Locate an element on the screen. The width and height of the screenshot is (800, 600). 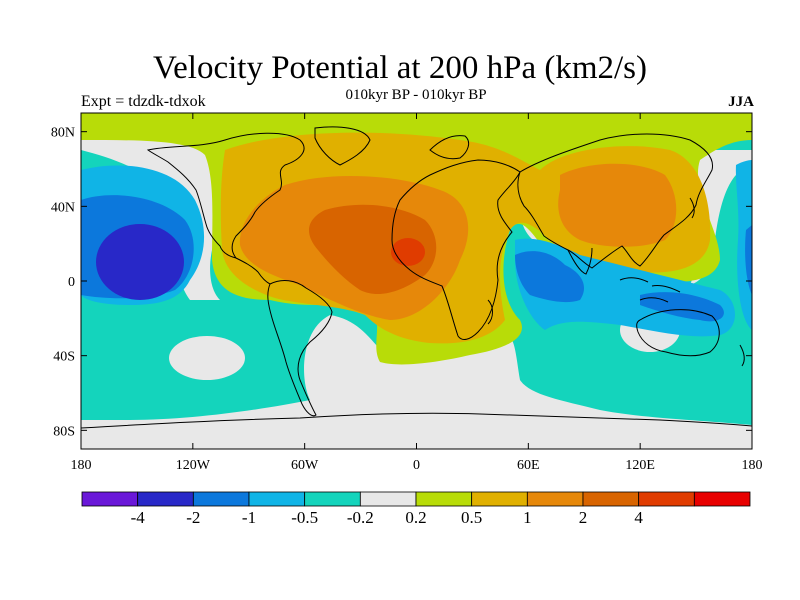
field-neutral-blob-south-pacific is located at coordinates (207, 358).